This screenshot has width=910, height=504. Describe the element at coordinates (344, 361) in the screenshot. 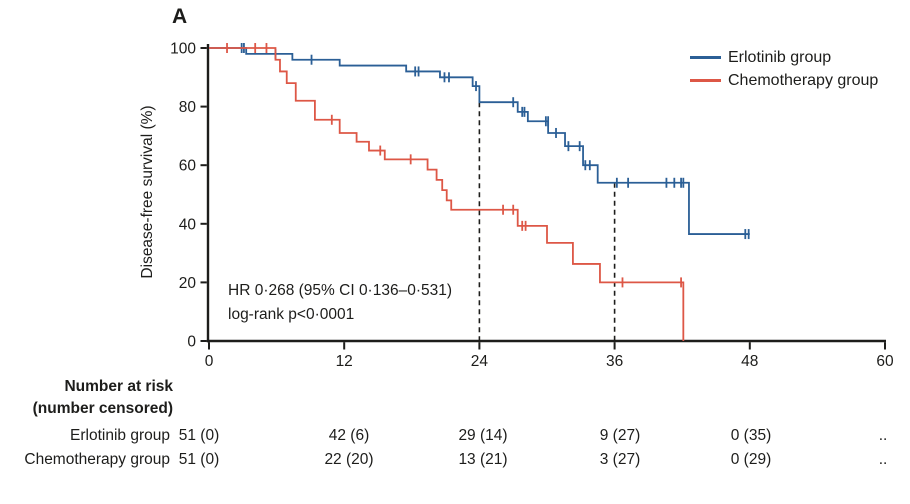

I see `x-tick-label-12: 12` at that location.